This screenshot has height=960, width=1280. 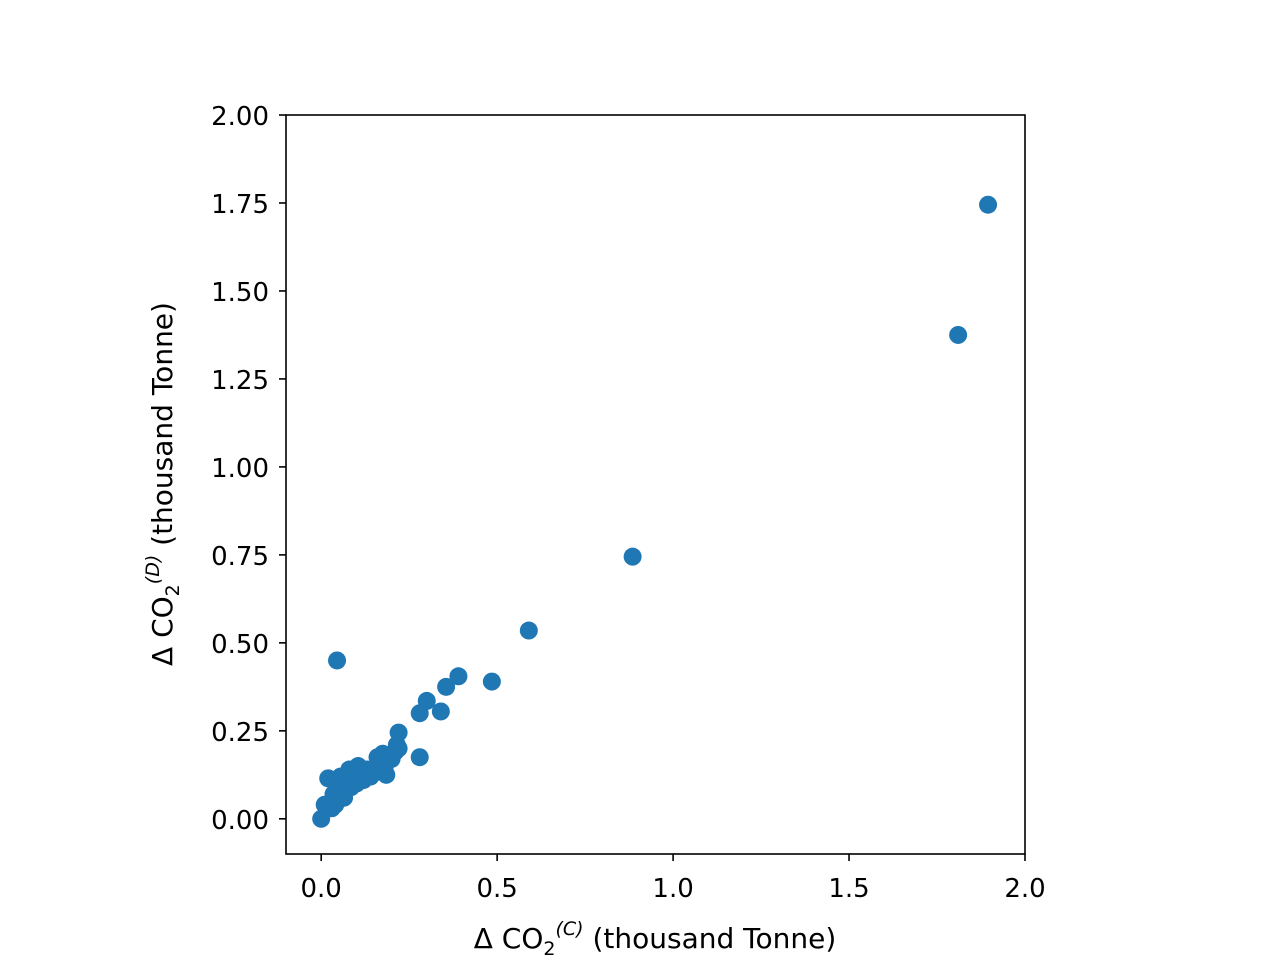 I want to click on y-axis-ticks: 0.00 0.25 0.50 0.75 1.00 1.25 1.50 1.75 2.00, so click(x=248, y=469).